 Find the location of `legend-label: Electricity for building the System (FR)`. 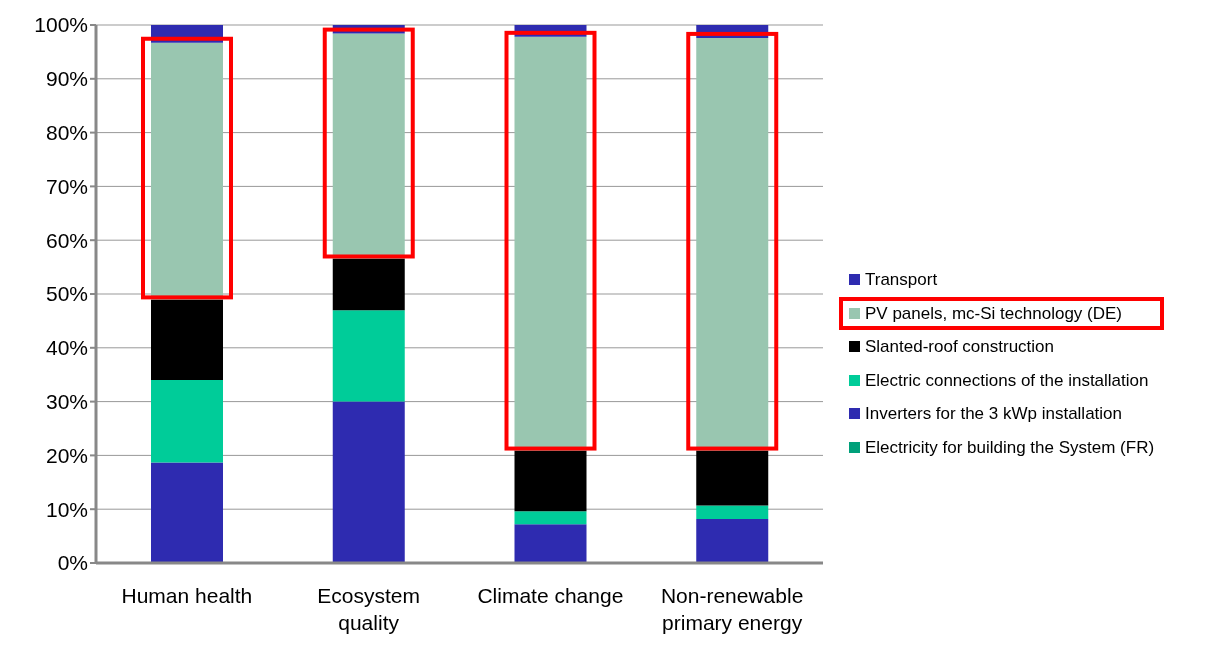

legend-label: Electricity for building the System (FR) is located at coordinates (1010, 447).